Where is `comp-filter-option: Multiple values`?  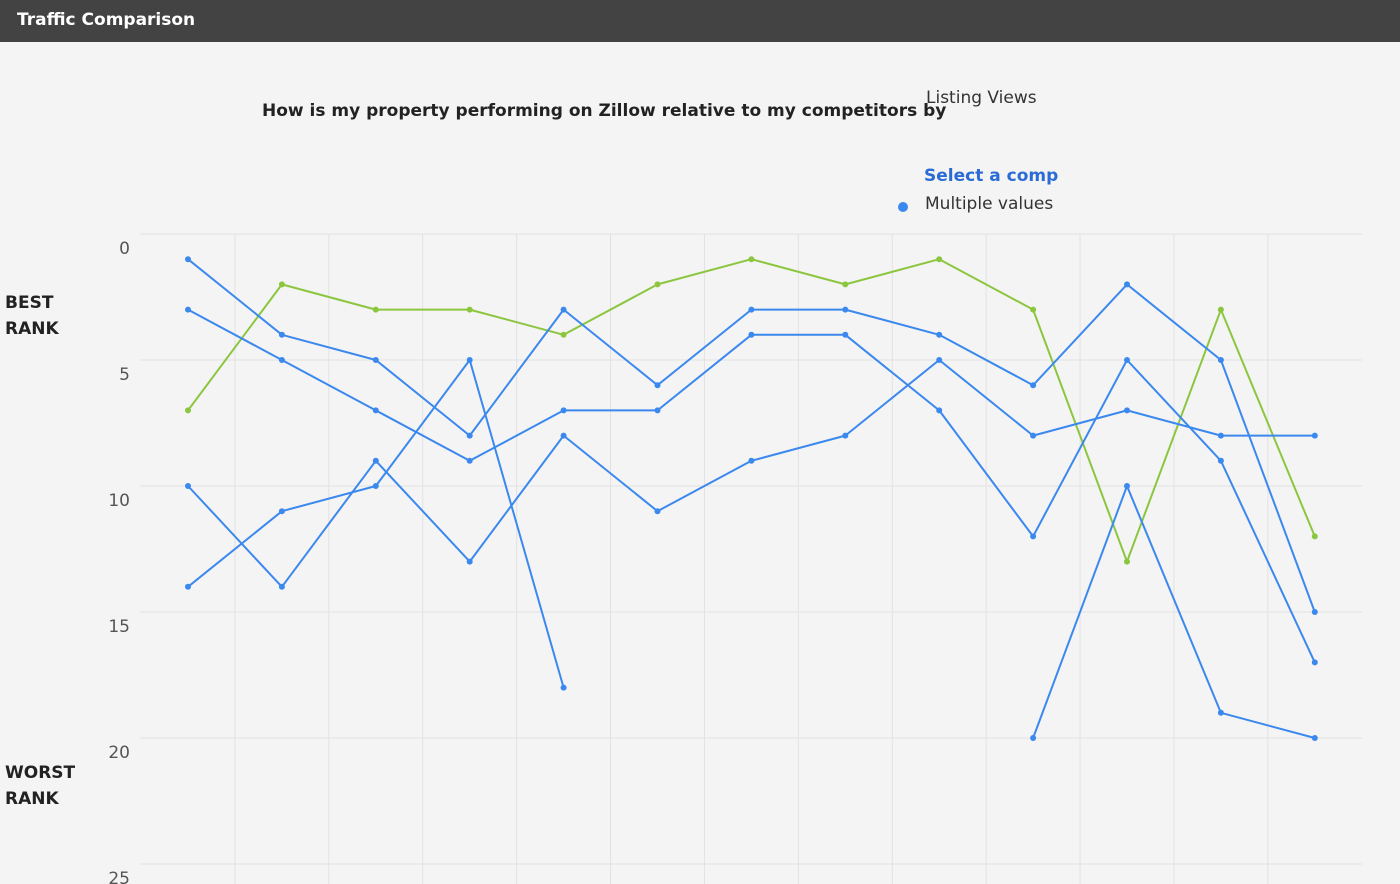
comp-filter-option: Multiple values is located at coordinates (975, 204).